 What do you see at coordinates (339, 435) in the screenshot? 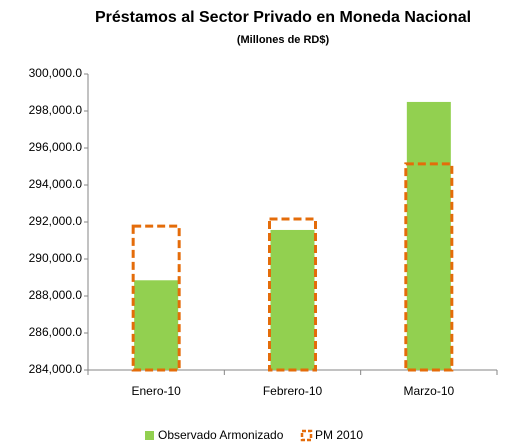
I see `legend-label: PM 2010` at bounding box center [339, 435].